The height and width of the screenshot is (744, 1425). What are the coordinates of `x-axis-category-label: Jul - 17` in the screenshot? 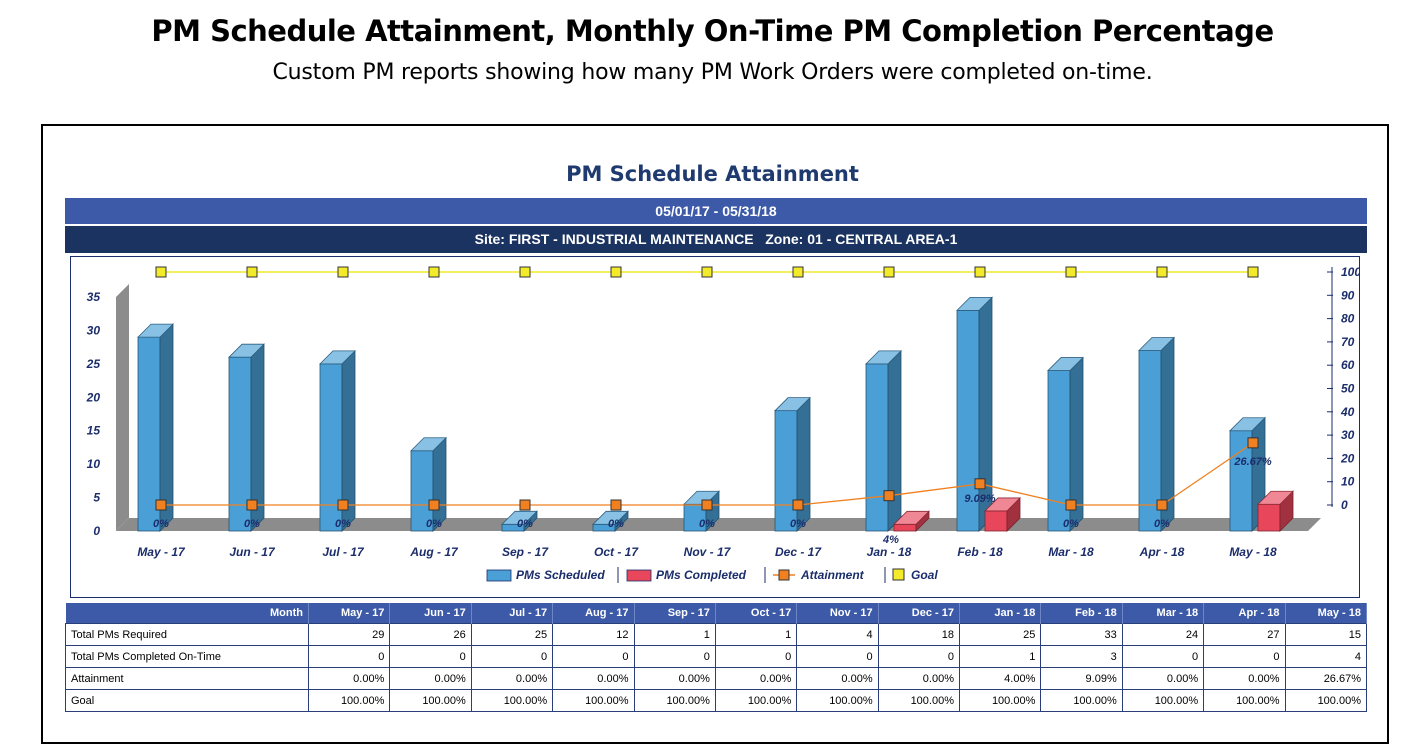 It's located at (343, 552).